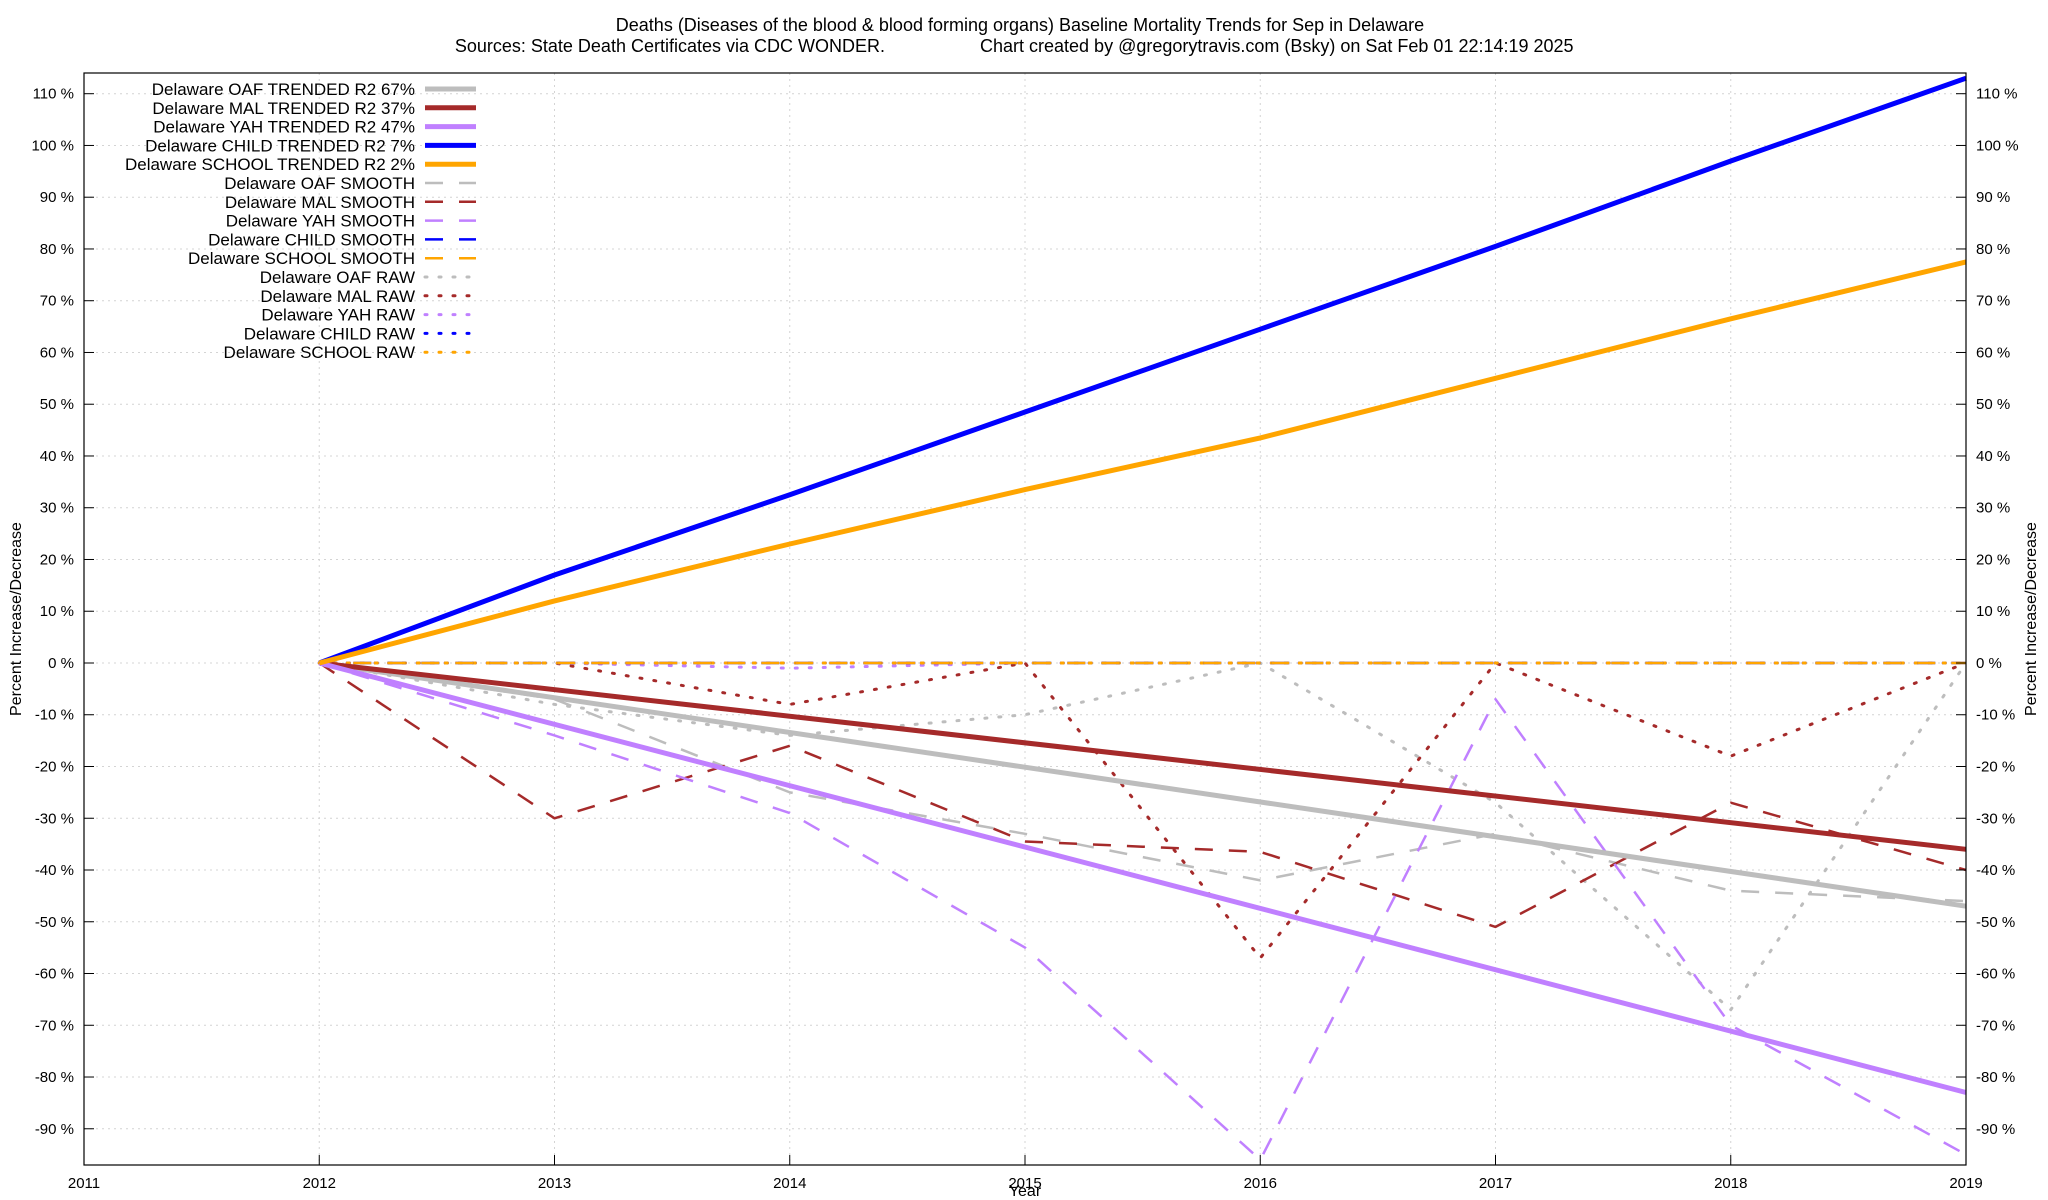 Image resolution: width=2048 pixels, height=1200 pixels. I want to click on y-tick-label-right: 10 %, so click(1993, 611).